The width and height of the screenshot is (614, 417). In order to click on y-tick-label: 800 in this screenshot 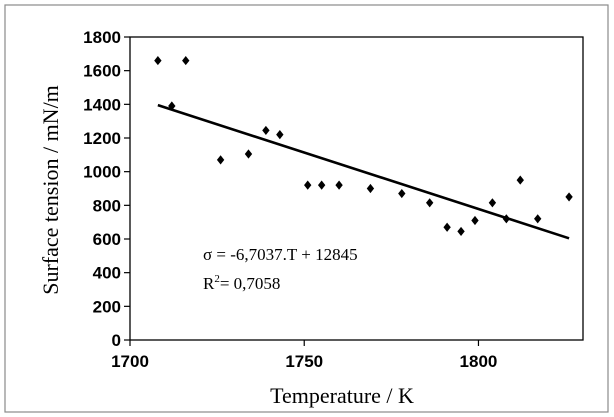, I will do `click(107, 205)`.